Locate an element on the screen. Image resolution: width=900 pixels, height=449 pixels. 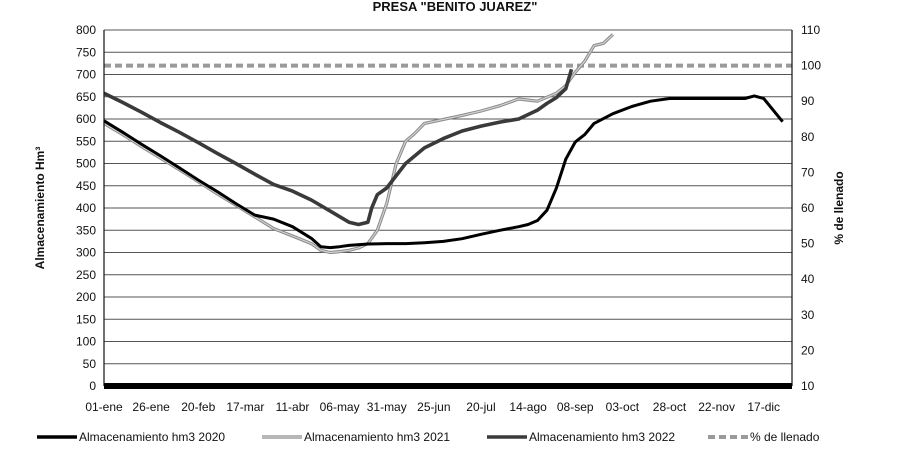
legend-label: Almacenamiento hm3 2022 is located at coordinates (602, 437).